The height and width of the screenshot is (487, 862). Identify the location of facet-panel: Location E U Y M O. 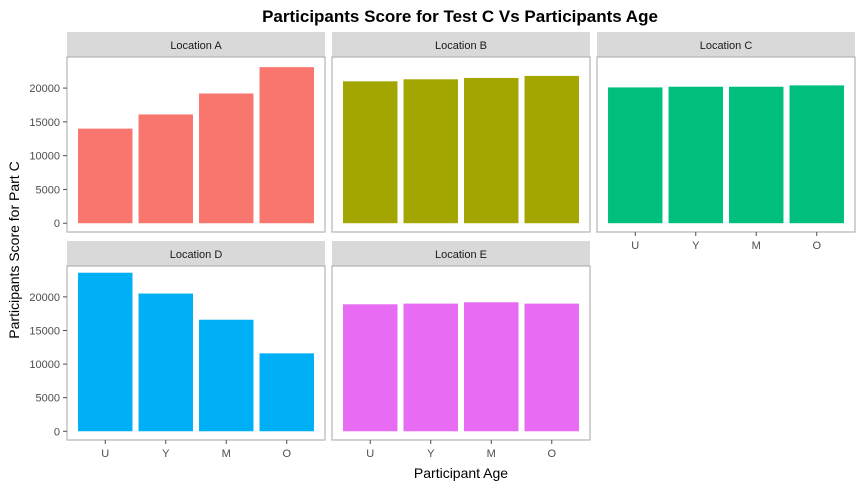
(461, 350).